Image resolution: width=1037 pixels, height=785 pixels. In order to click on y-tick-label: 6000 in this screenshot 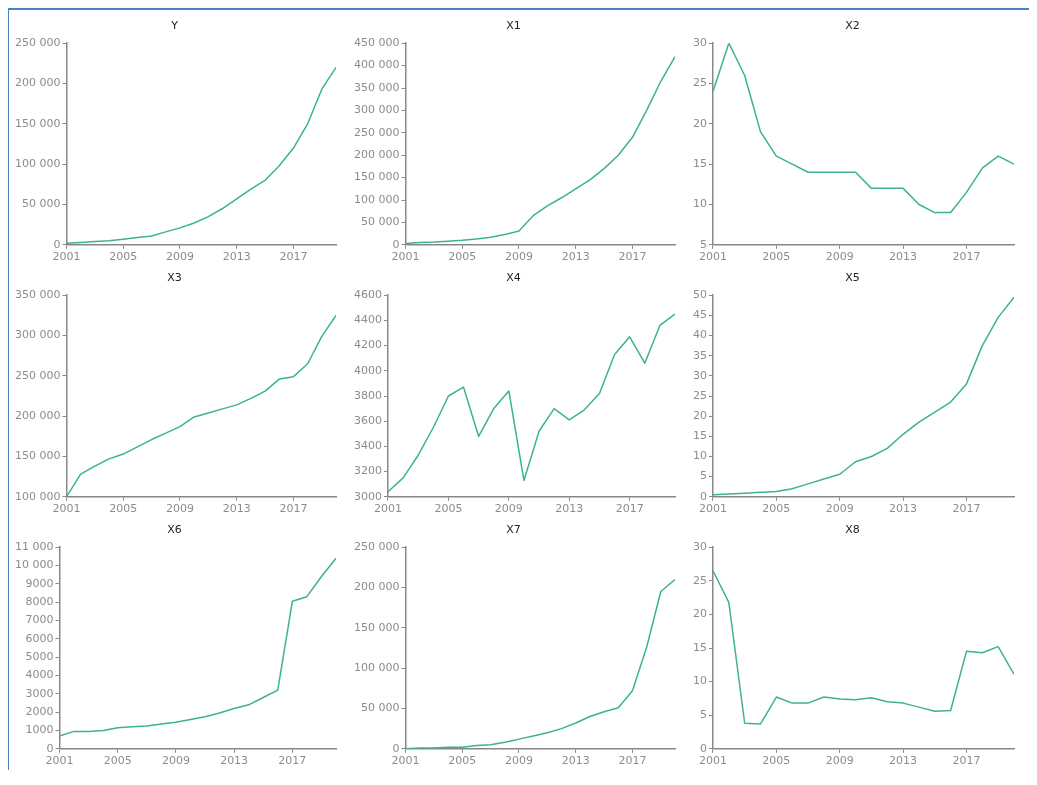, I will do `click(39, 638)`.